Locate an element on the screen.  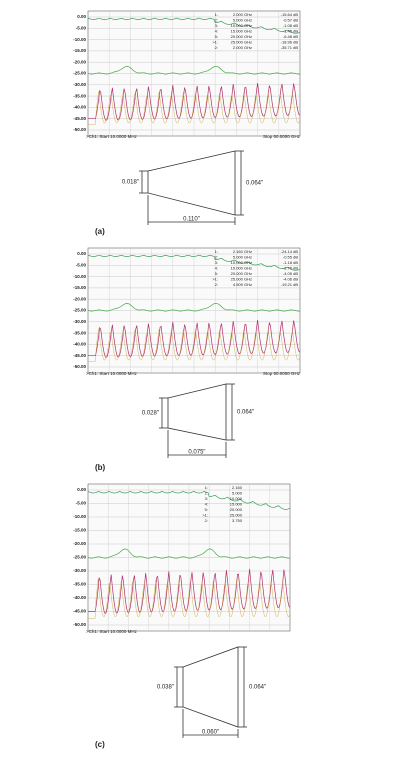
panel-label: (a) is located at coordinates (100, 231).